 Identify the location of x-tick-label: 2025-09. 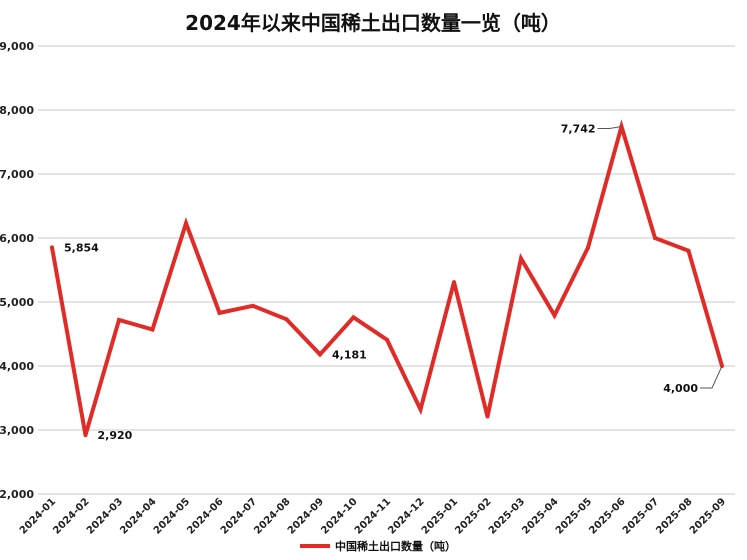
(708, 516).